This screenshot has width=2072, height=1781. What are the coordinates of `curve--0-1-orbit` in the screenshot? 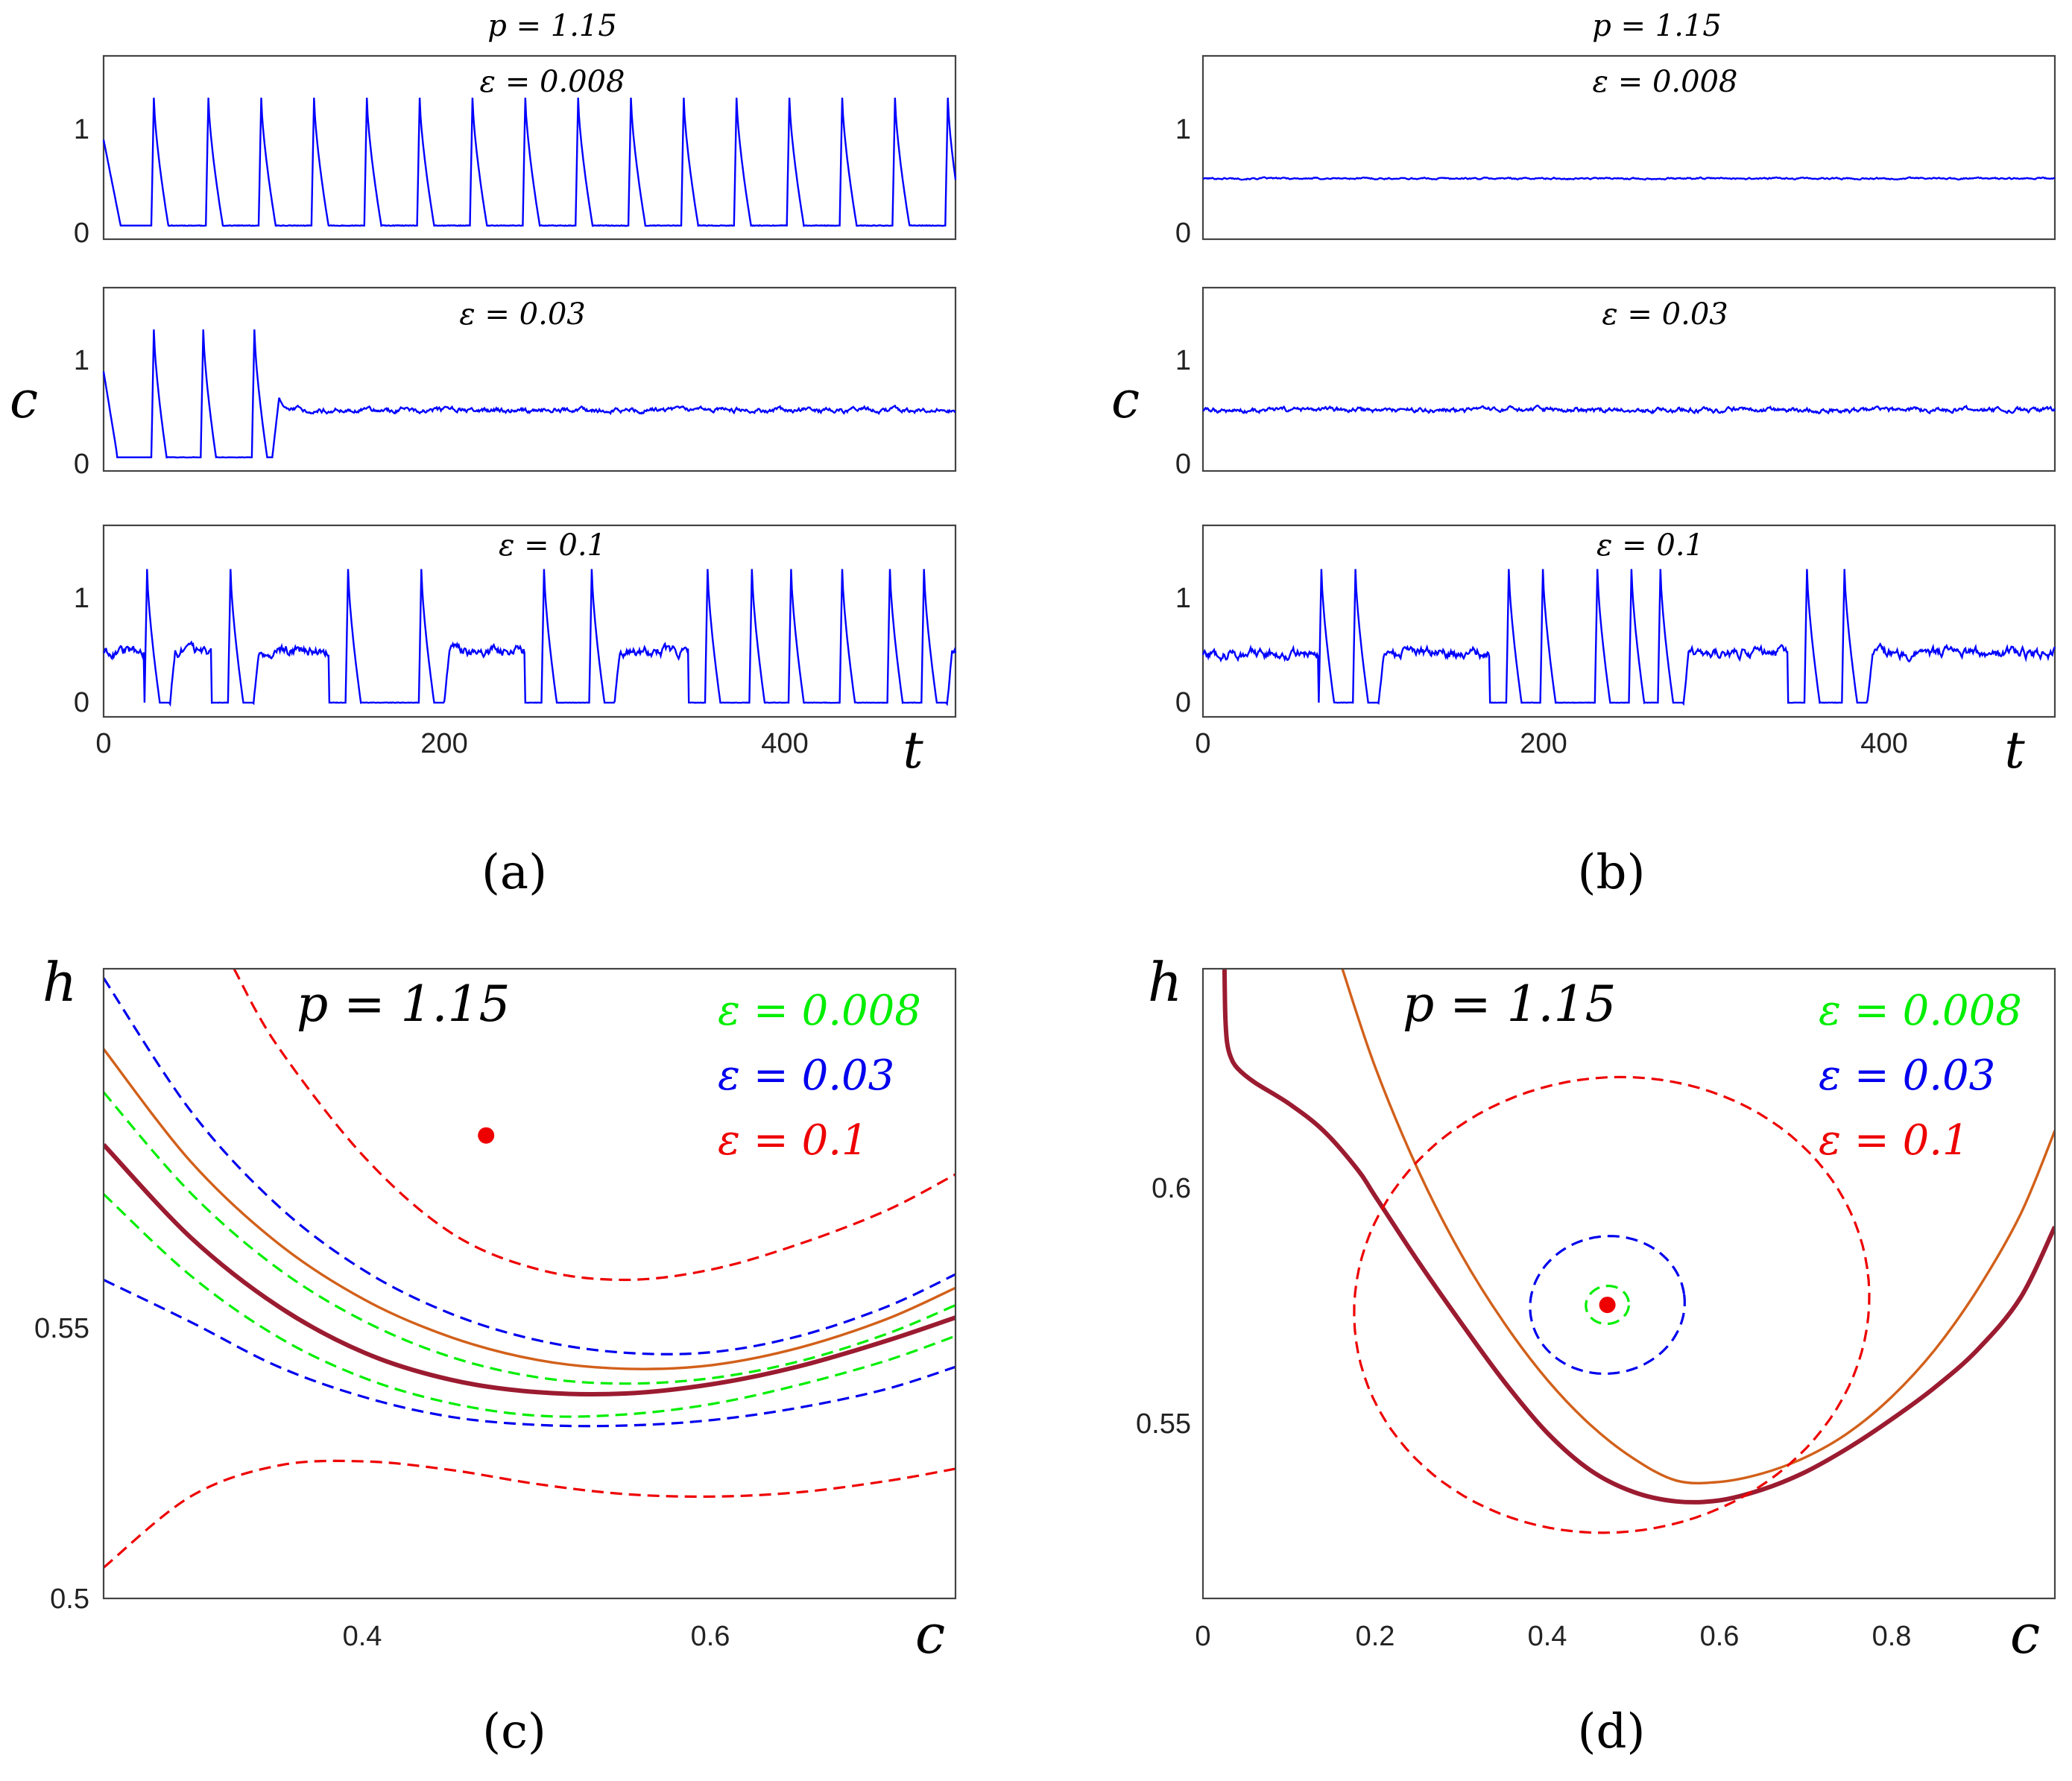 It's located at (1612, 1304).